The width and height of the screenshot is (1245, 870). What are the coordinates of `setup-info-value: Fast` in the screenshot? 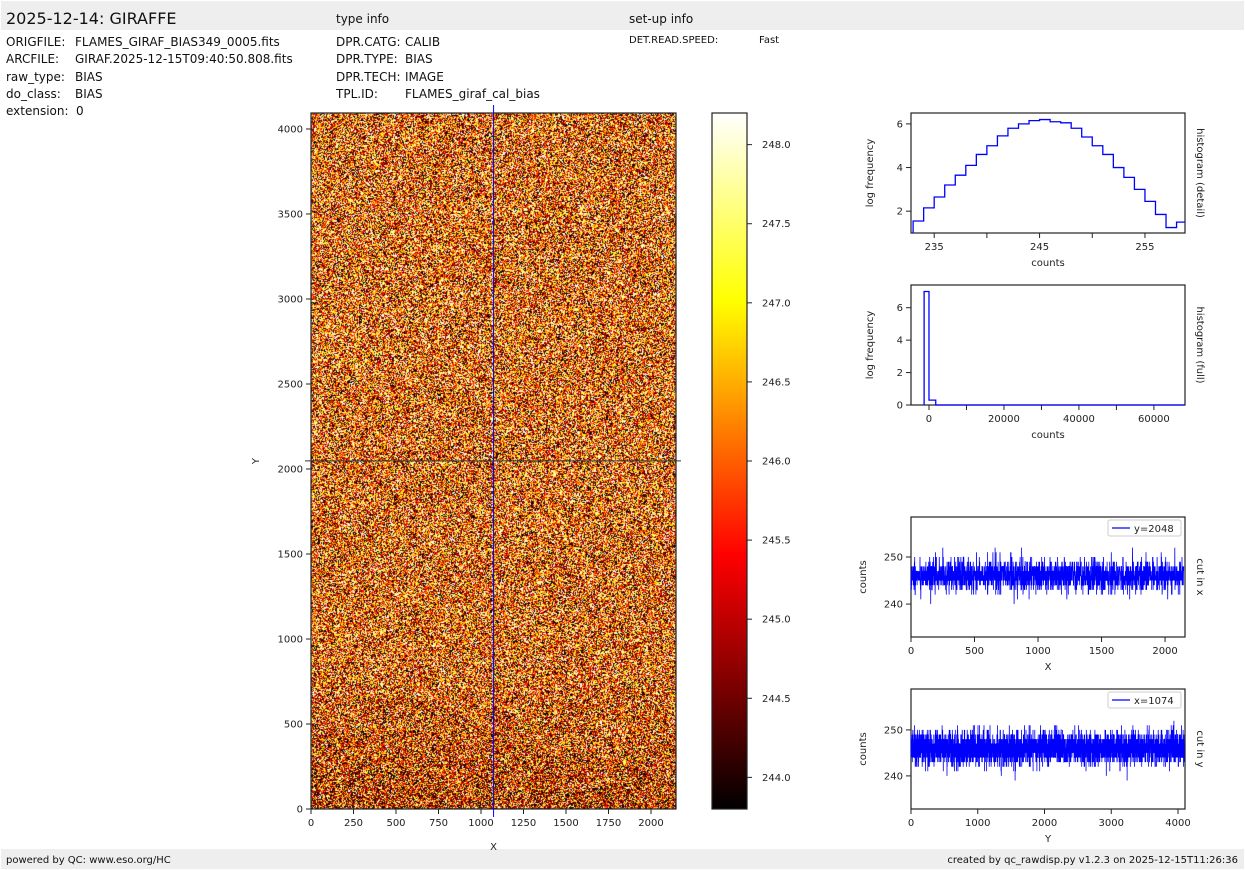 It's located at (769, 40).